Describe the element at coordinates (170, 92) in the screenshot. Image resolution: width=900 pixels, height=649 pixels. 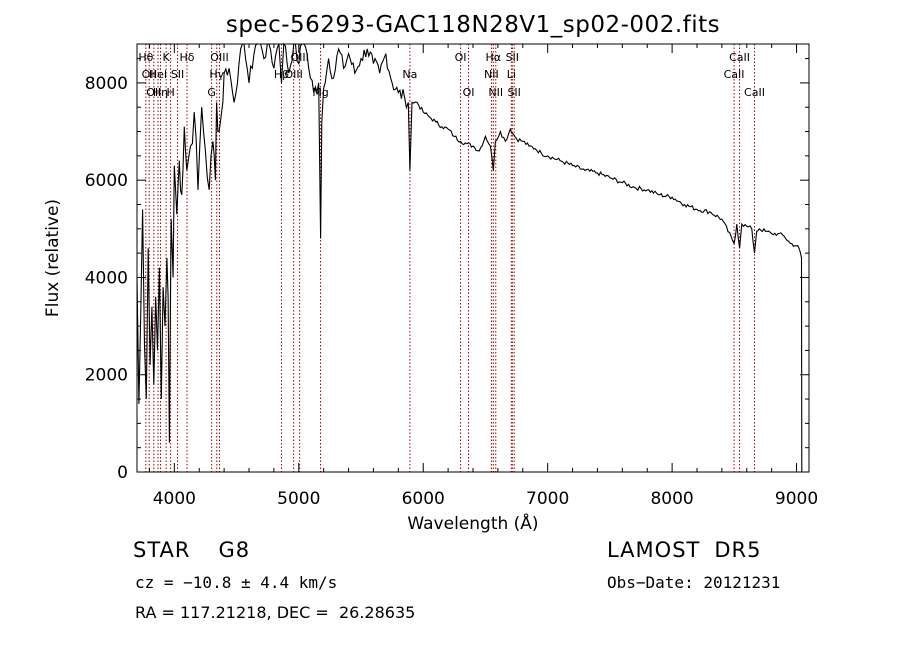
I see `line-marker-label: H` at that location.